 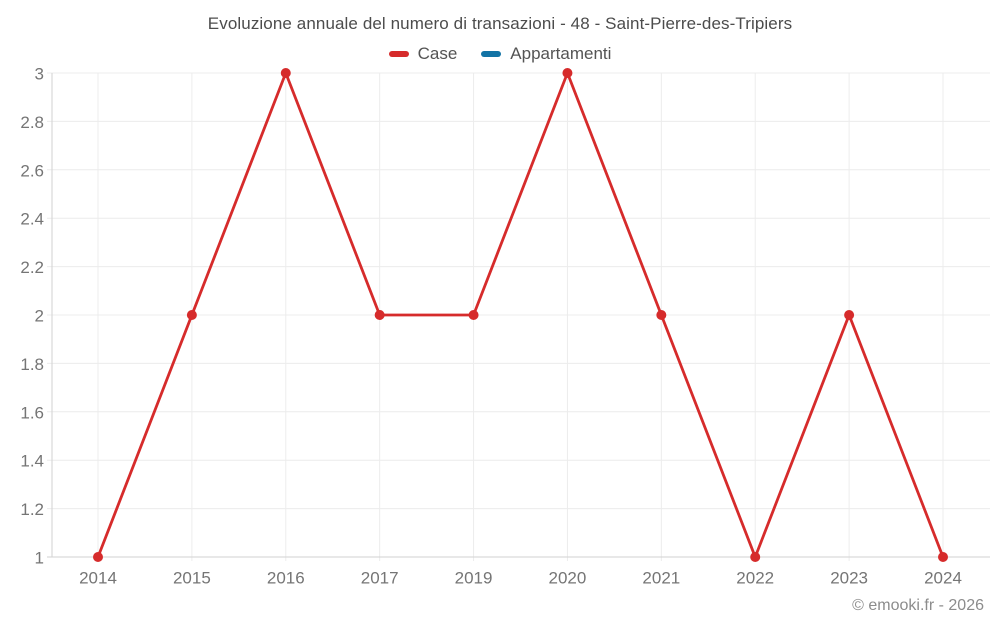 What do you see at coordinates (567, 73) in the screenshot?
I see `data-point-case-2020` at bounding box center [567, 73].